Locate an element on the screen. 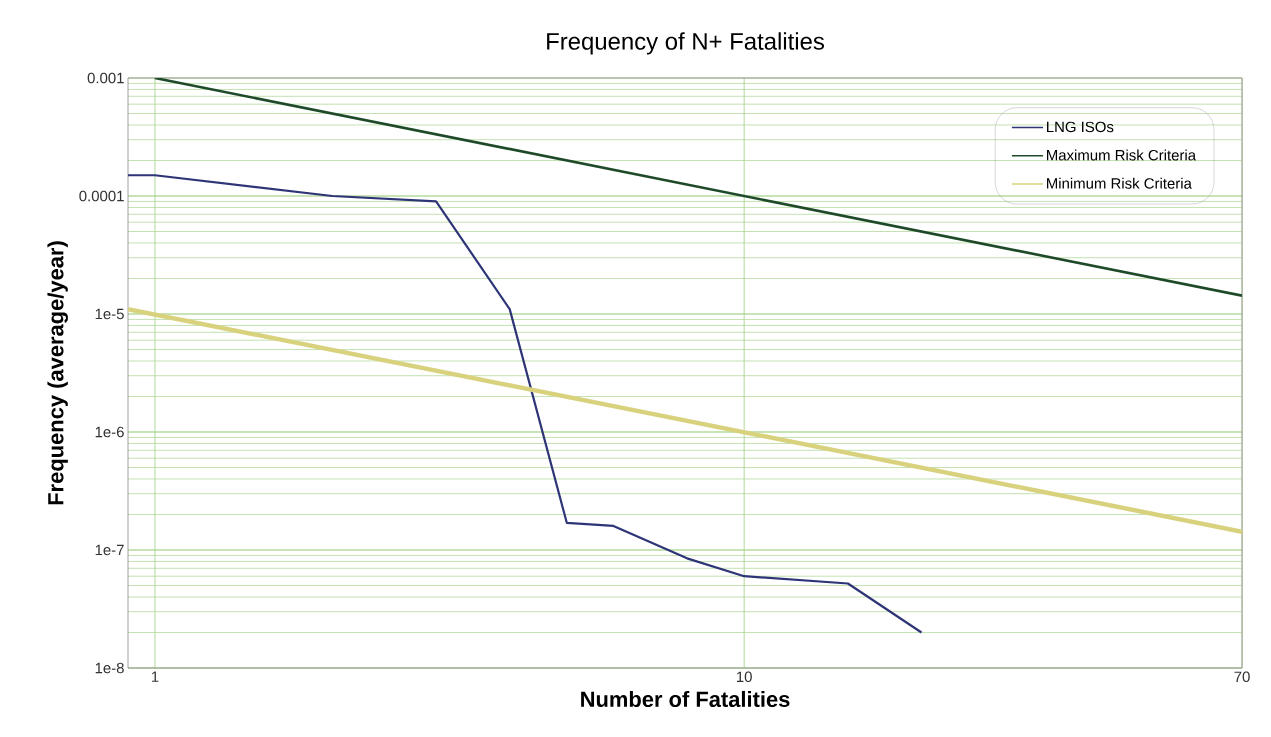  y-axis-title: Frequency (average/year) is located at coordinates (57, 373).